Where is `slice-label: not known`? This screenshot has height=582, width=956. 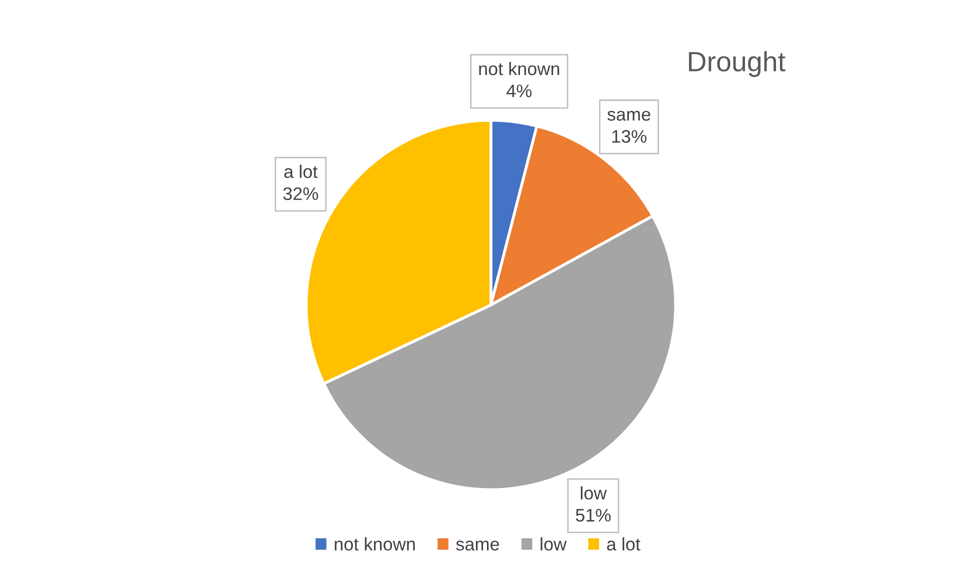
slice-label: not known is located at coordinates (519, 69).